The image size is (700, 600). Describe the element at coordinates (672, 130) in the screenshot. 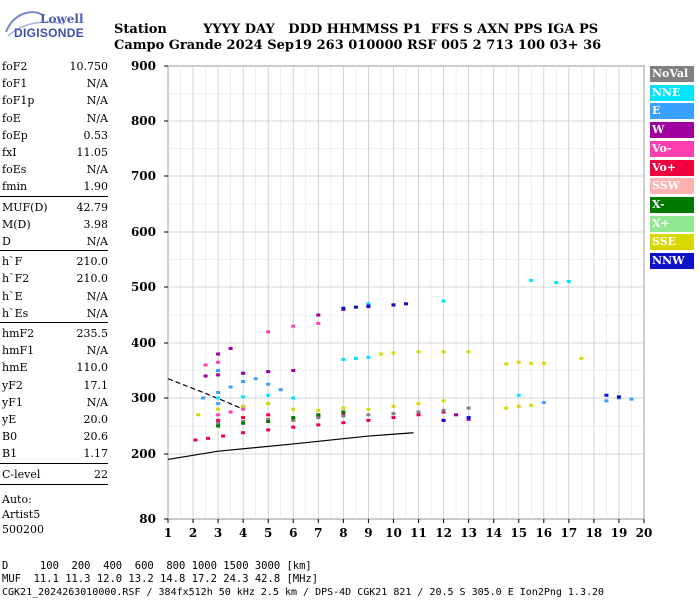

I see `legend-item-w: W` at that location.